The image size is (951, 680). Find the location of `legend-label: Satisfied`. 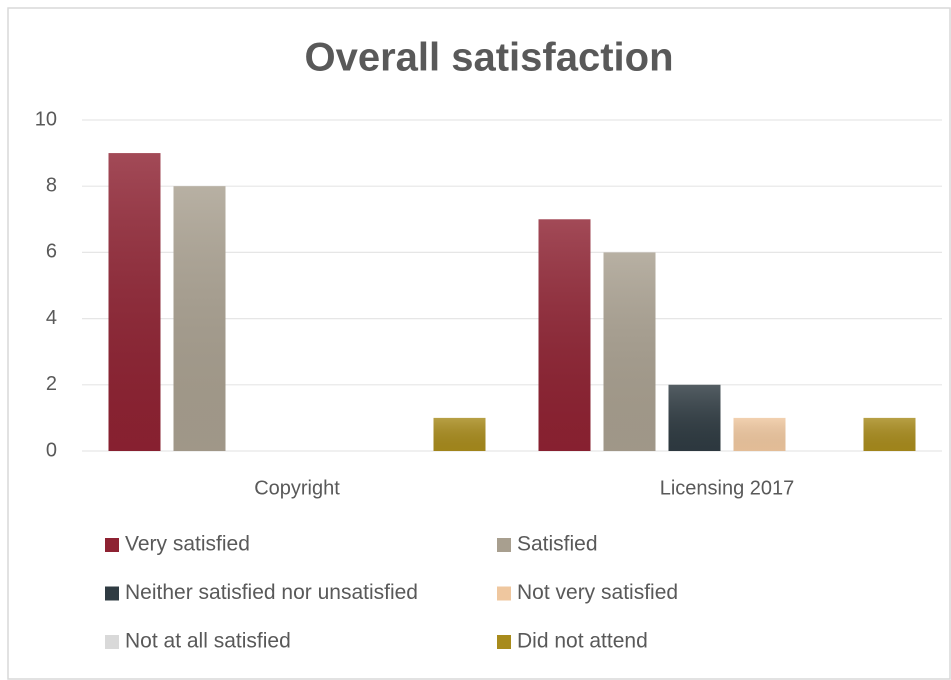

legend-label: Satisfied is located at coordinates (557, 544).